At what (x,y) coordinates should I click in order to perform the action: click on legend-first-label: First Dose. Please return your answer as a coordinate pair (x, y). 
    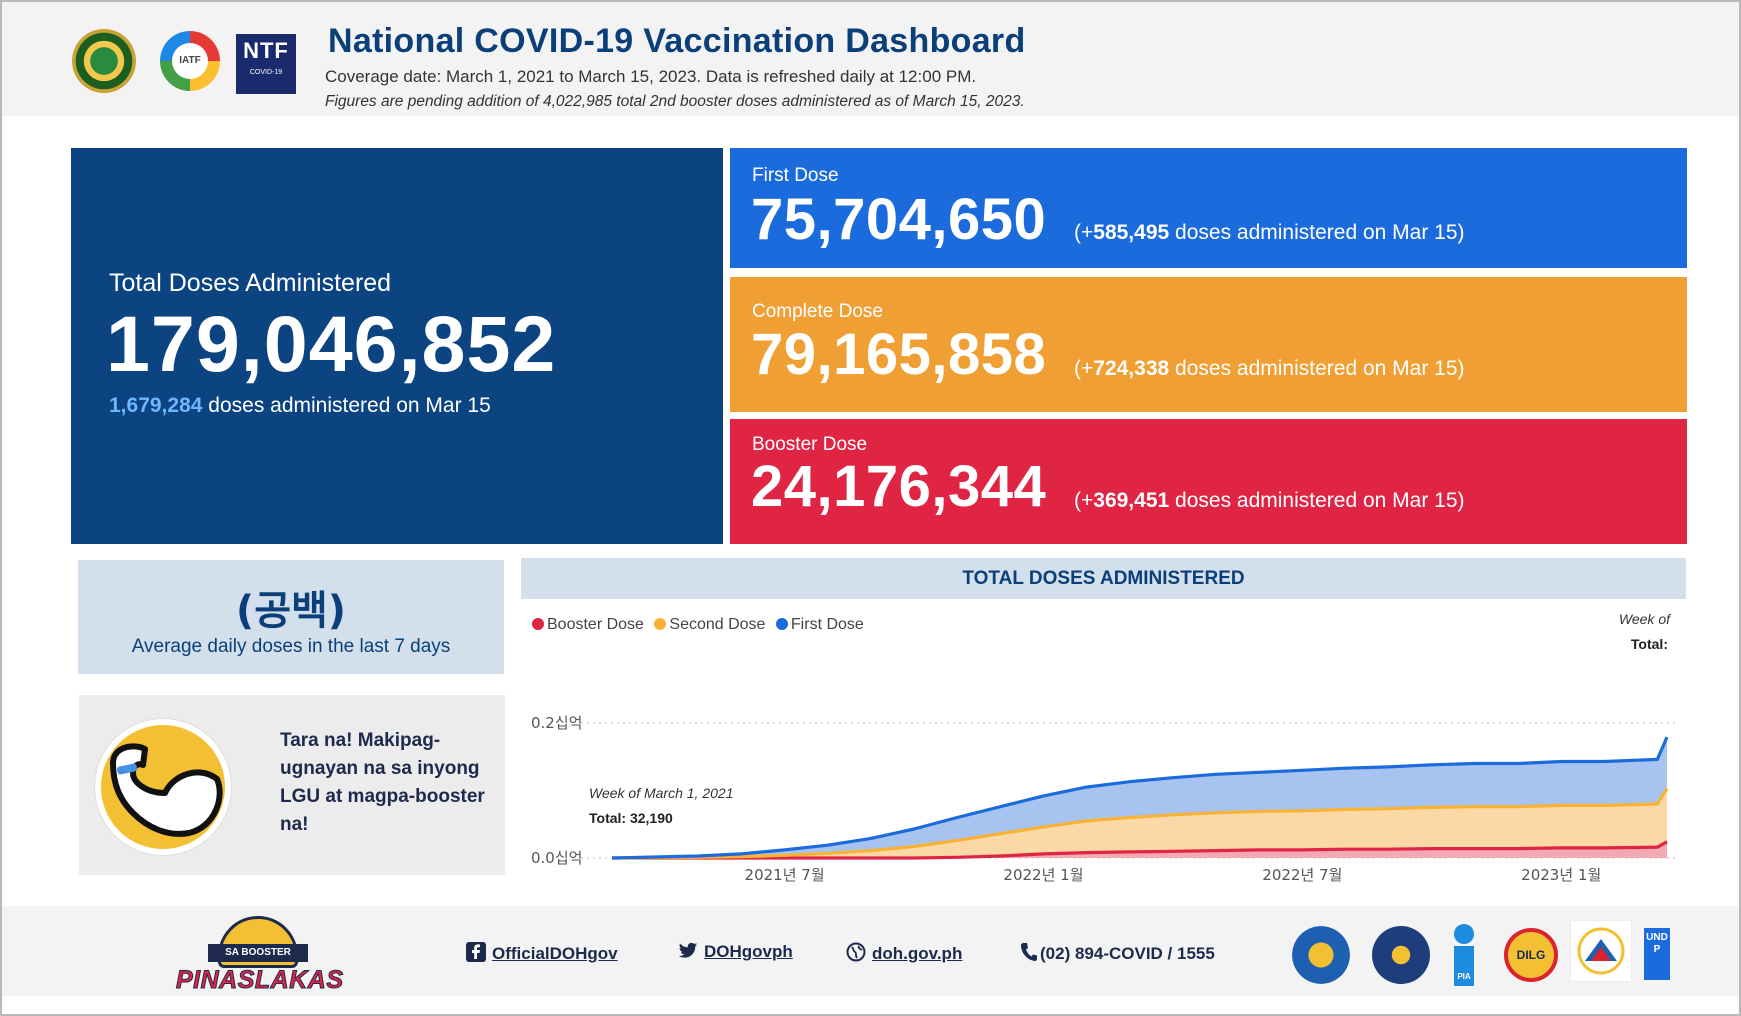
    Looking at the image, I should click on (827, 624).